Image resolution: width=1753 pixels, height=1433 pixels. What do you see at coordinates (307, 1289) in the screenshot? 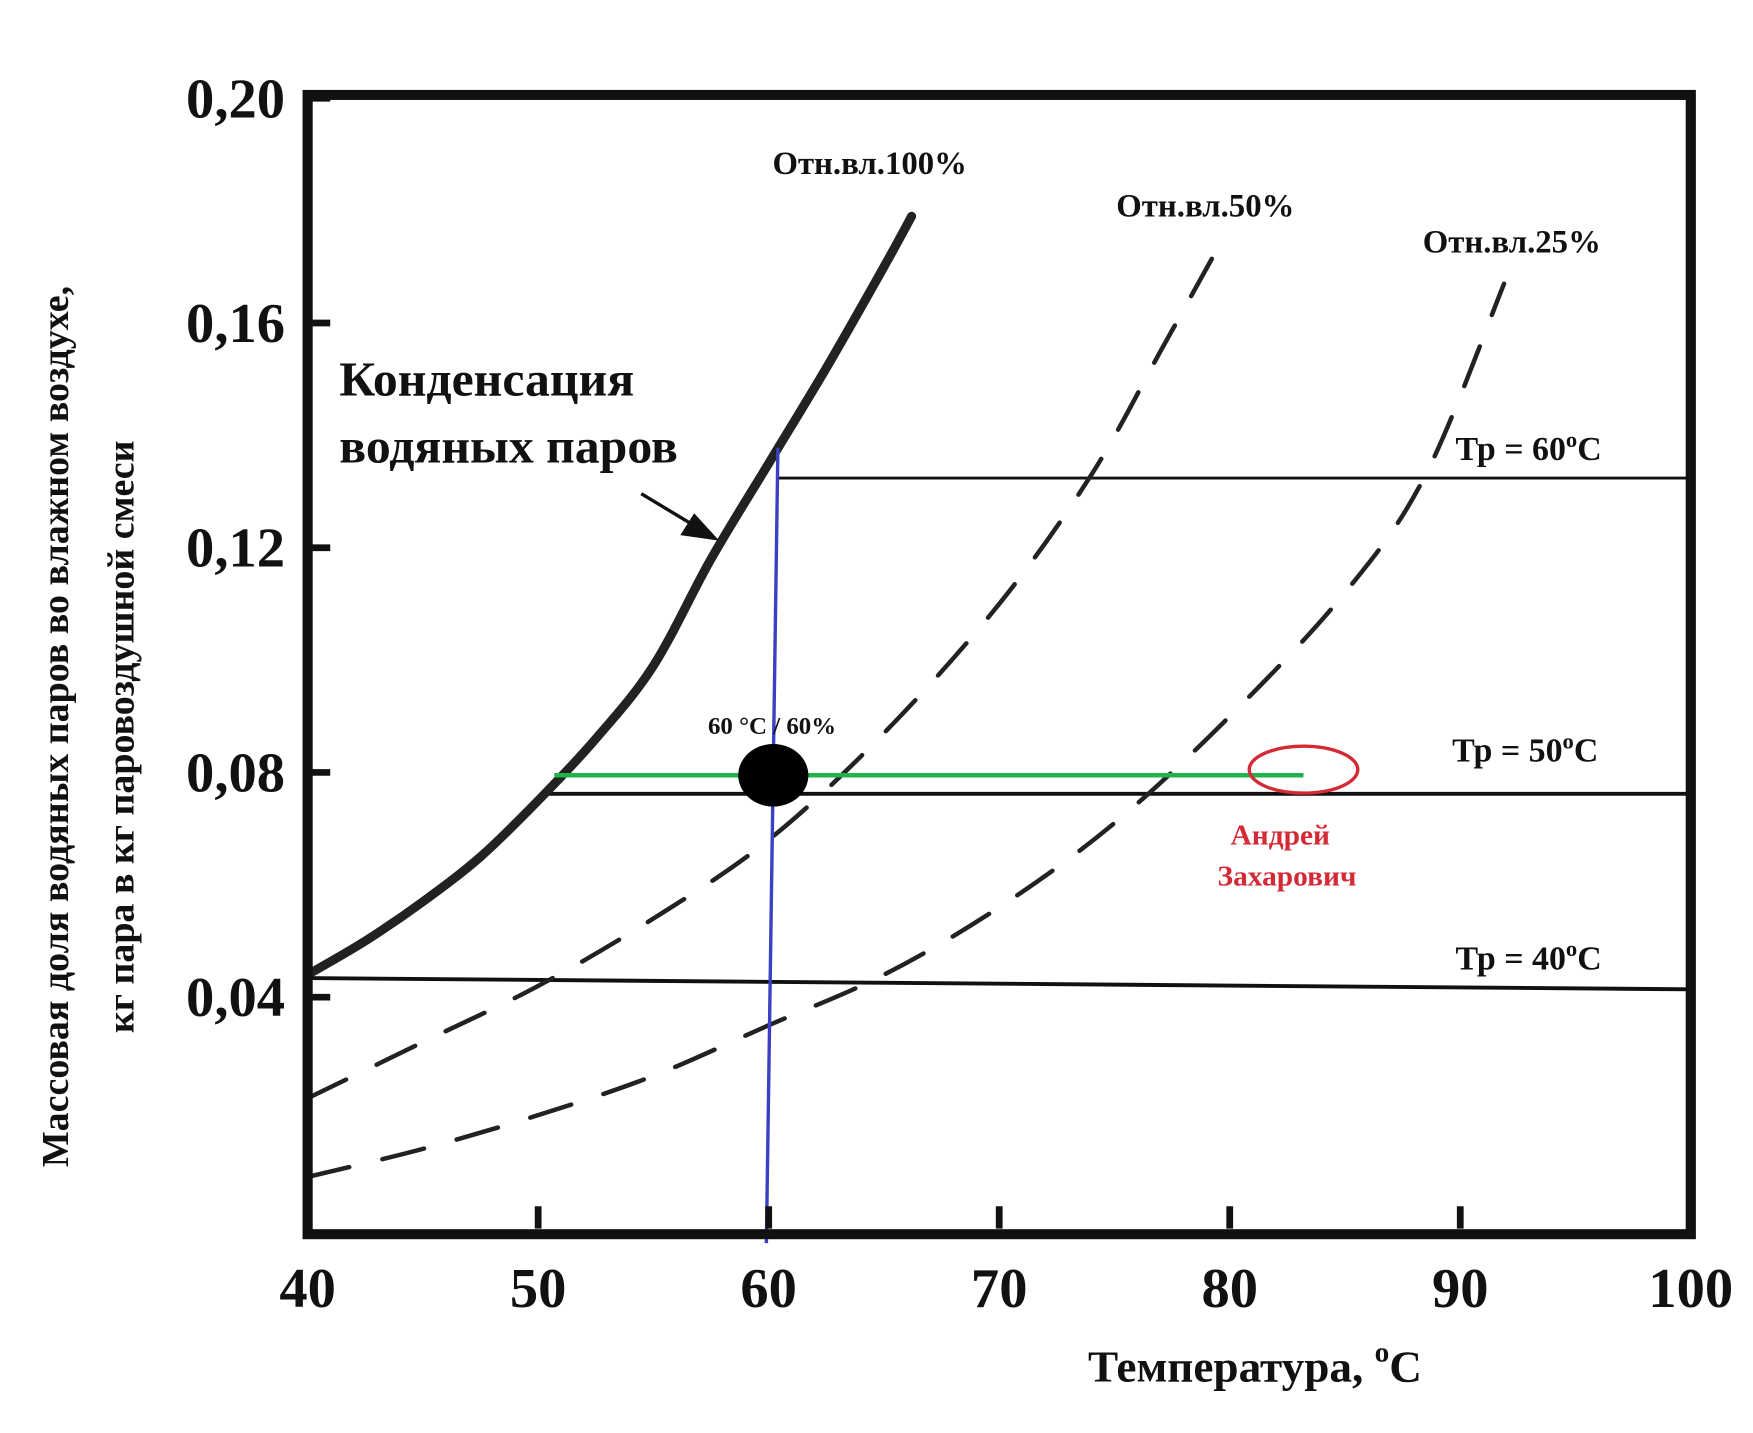
I see `x-tick-label: 40` at bounding box center [307, 1289].